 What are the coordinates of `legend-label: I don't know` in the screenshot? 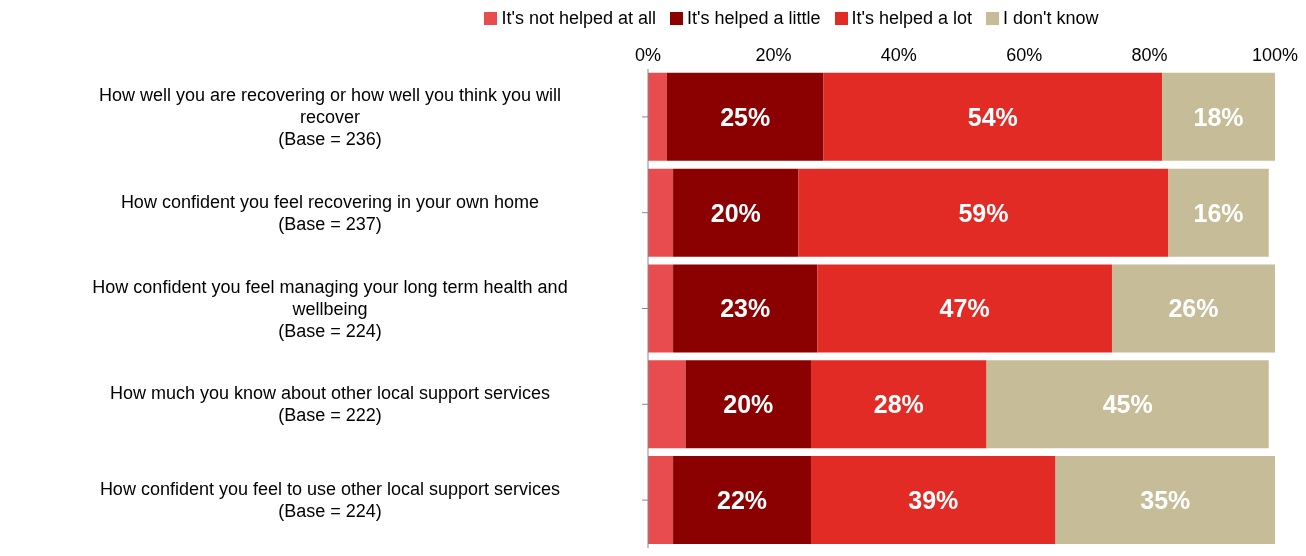 It's located at (1051, 18).